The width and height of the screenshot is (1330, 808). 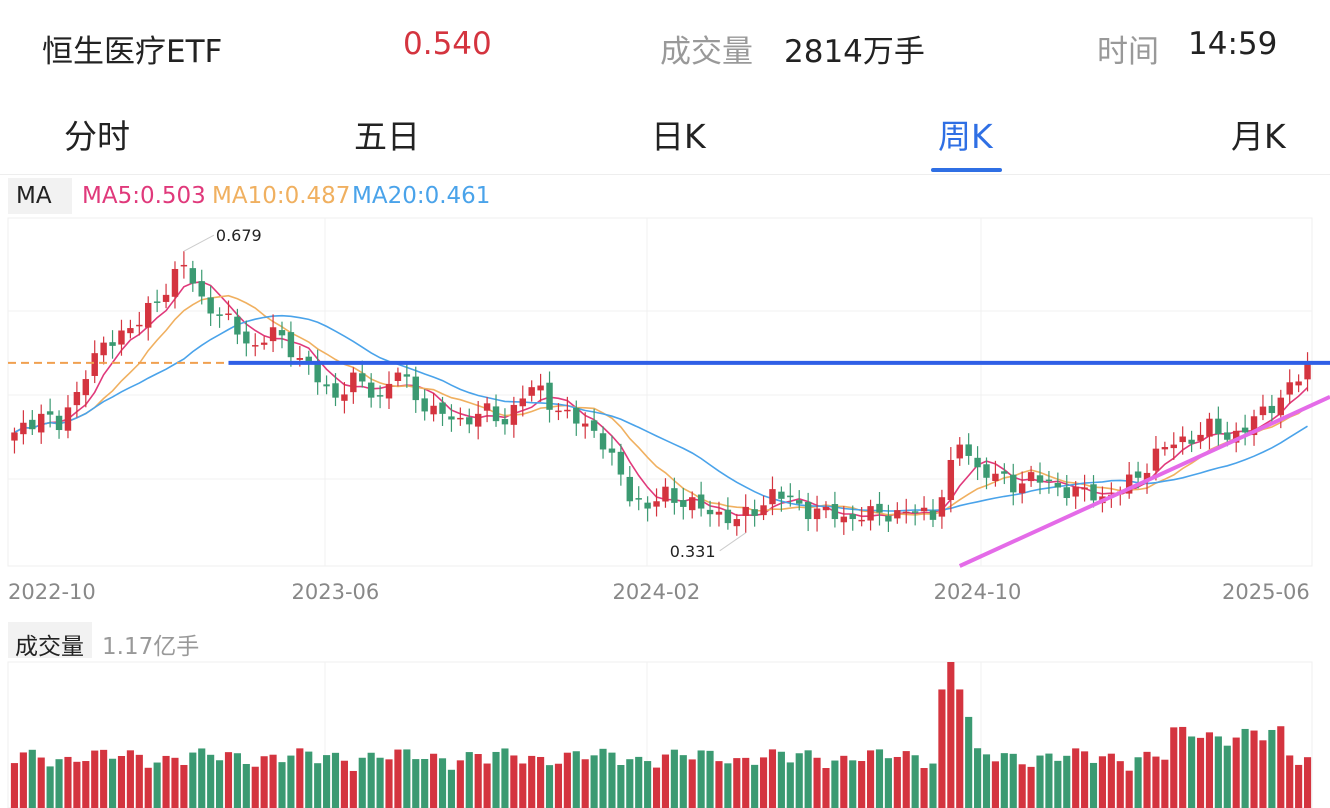 I want to click on time-label: 时间, so click(x=1128, y=52).